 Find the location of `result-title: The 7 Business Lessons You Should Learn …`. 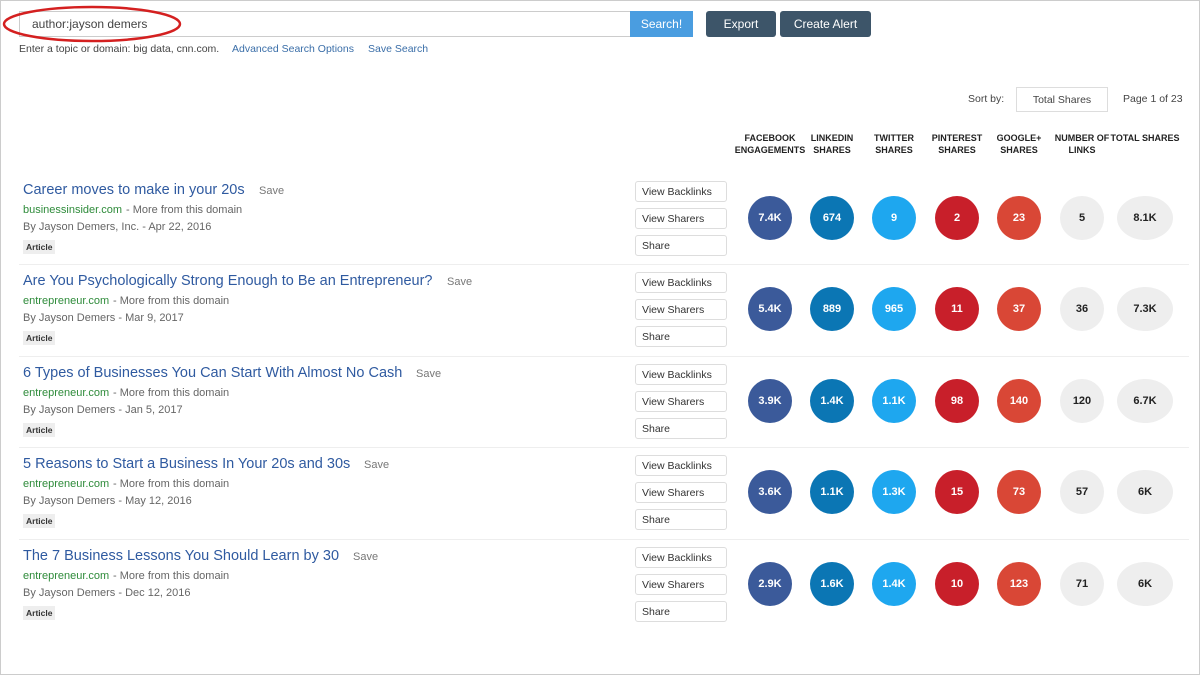

result-title: The 7 Business Lessons You Should Learn … is located at coordinates (181, 555).